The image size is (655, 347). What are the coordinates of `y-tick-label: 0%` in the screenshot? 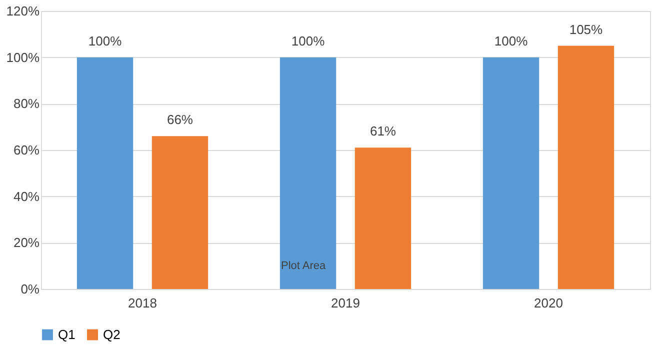 It's located at (30, 289).